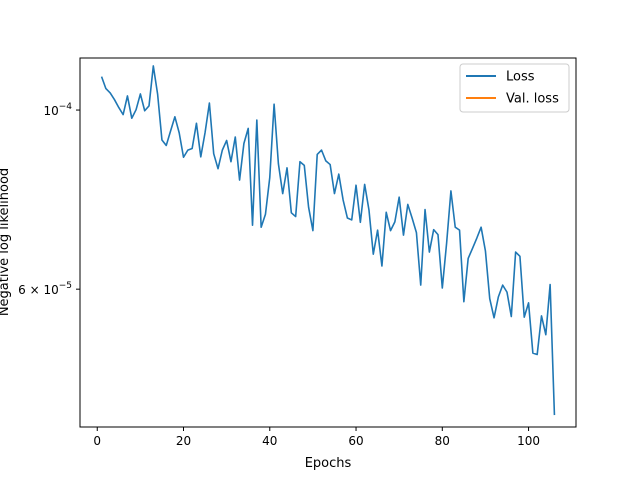 This screenshot has width=640, height=484. I want to click on x-tick-label: 0, so click(97, 441).